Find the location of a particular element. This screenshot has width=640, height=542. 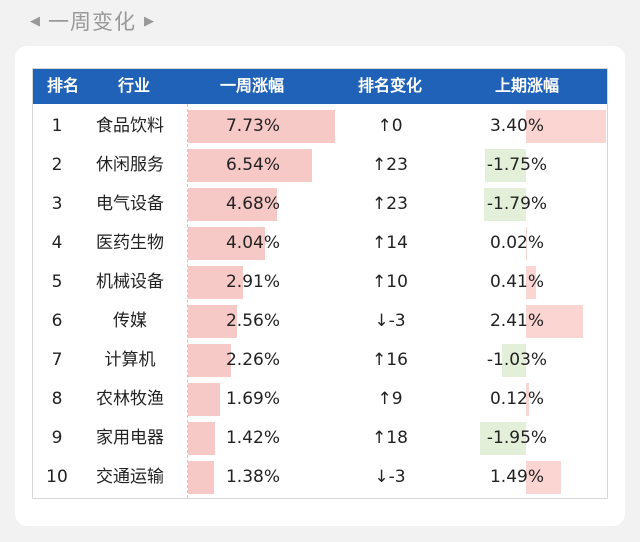

prev-change-cell: 3.40% is located at coordinates (516, 126).